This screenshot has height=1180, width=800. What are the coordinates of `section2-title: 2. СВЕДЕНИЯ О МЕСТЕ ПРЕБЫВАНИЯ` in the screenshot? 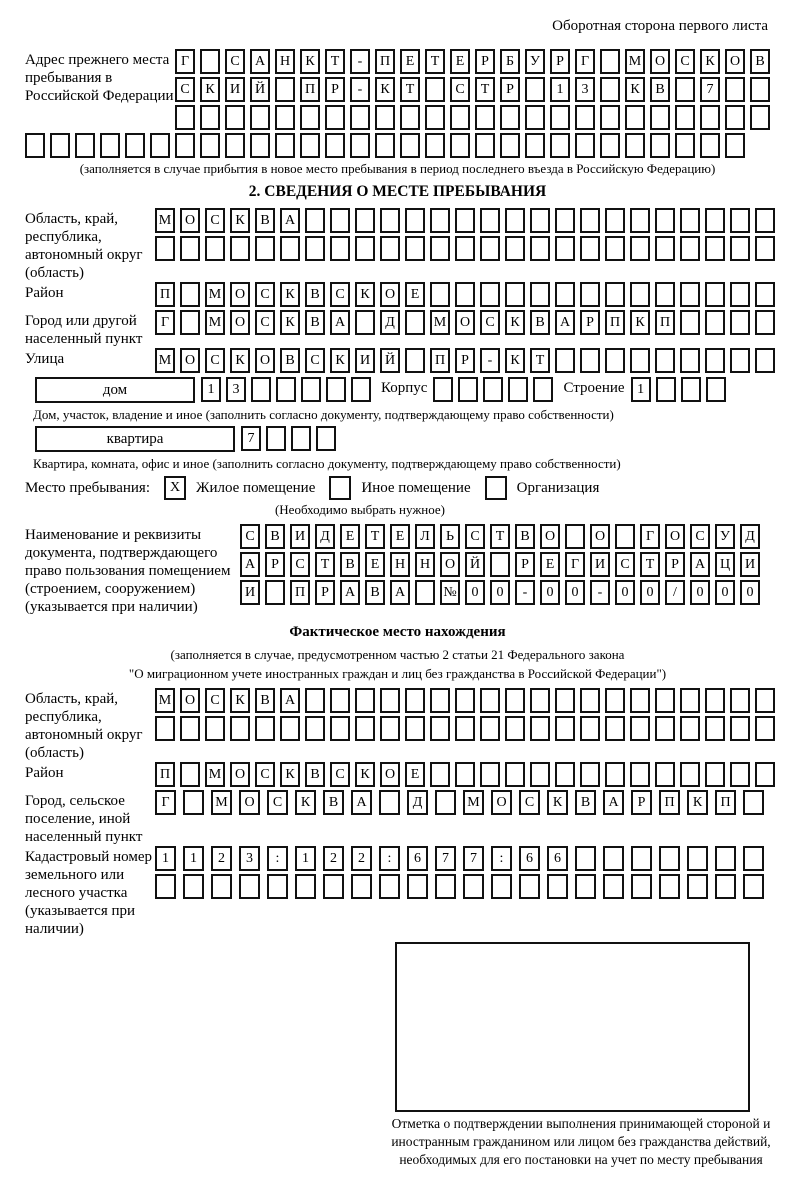 It's located at (397, 191).